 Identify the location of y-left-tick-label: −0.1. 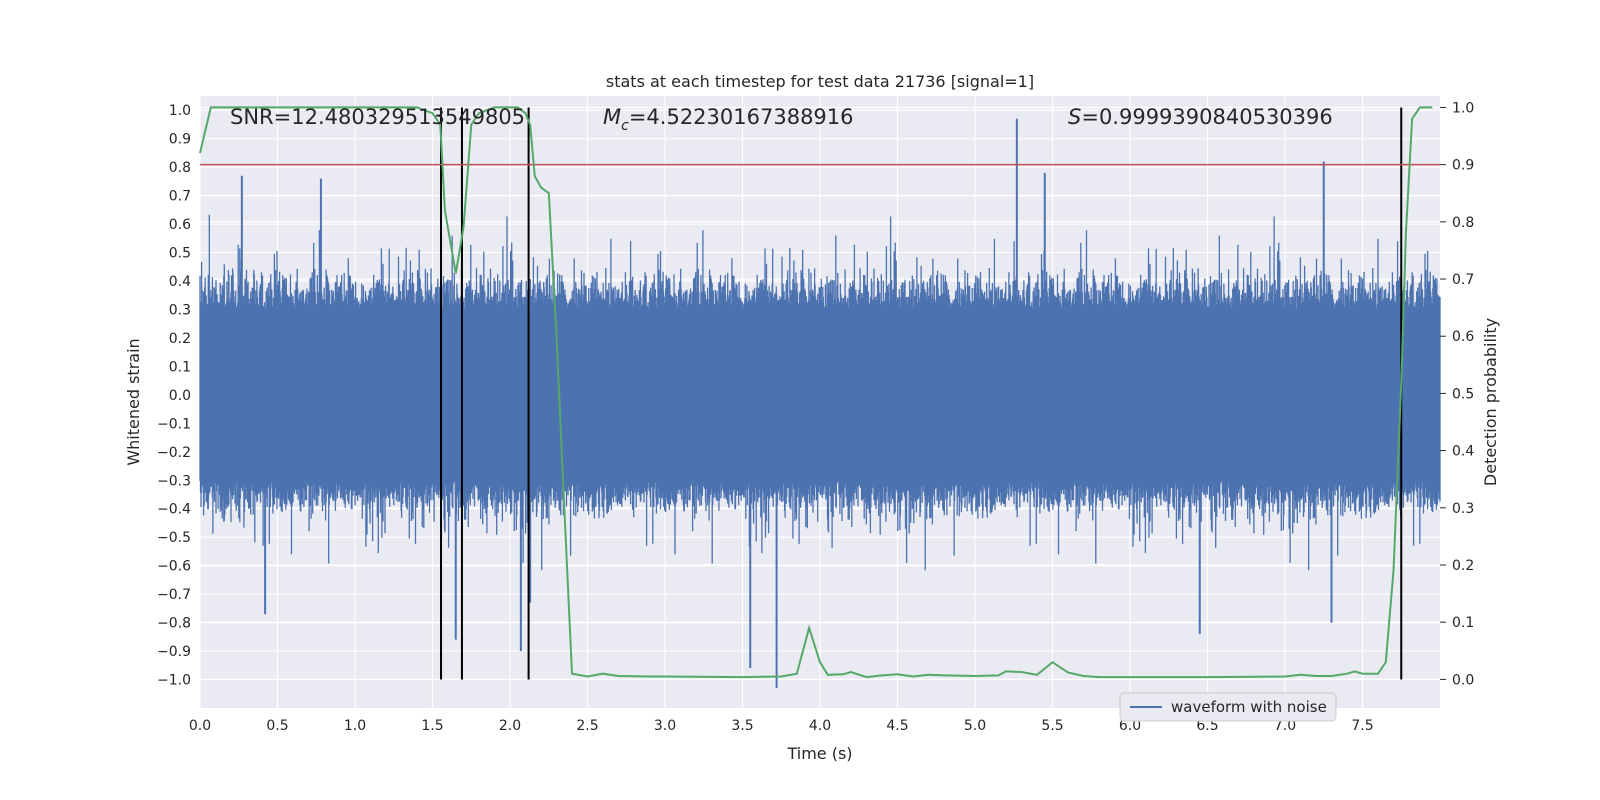
(174, 424).